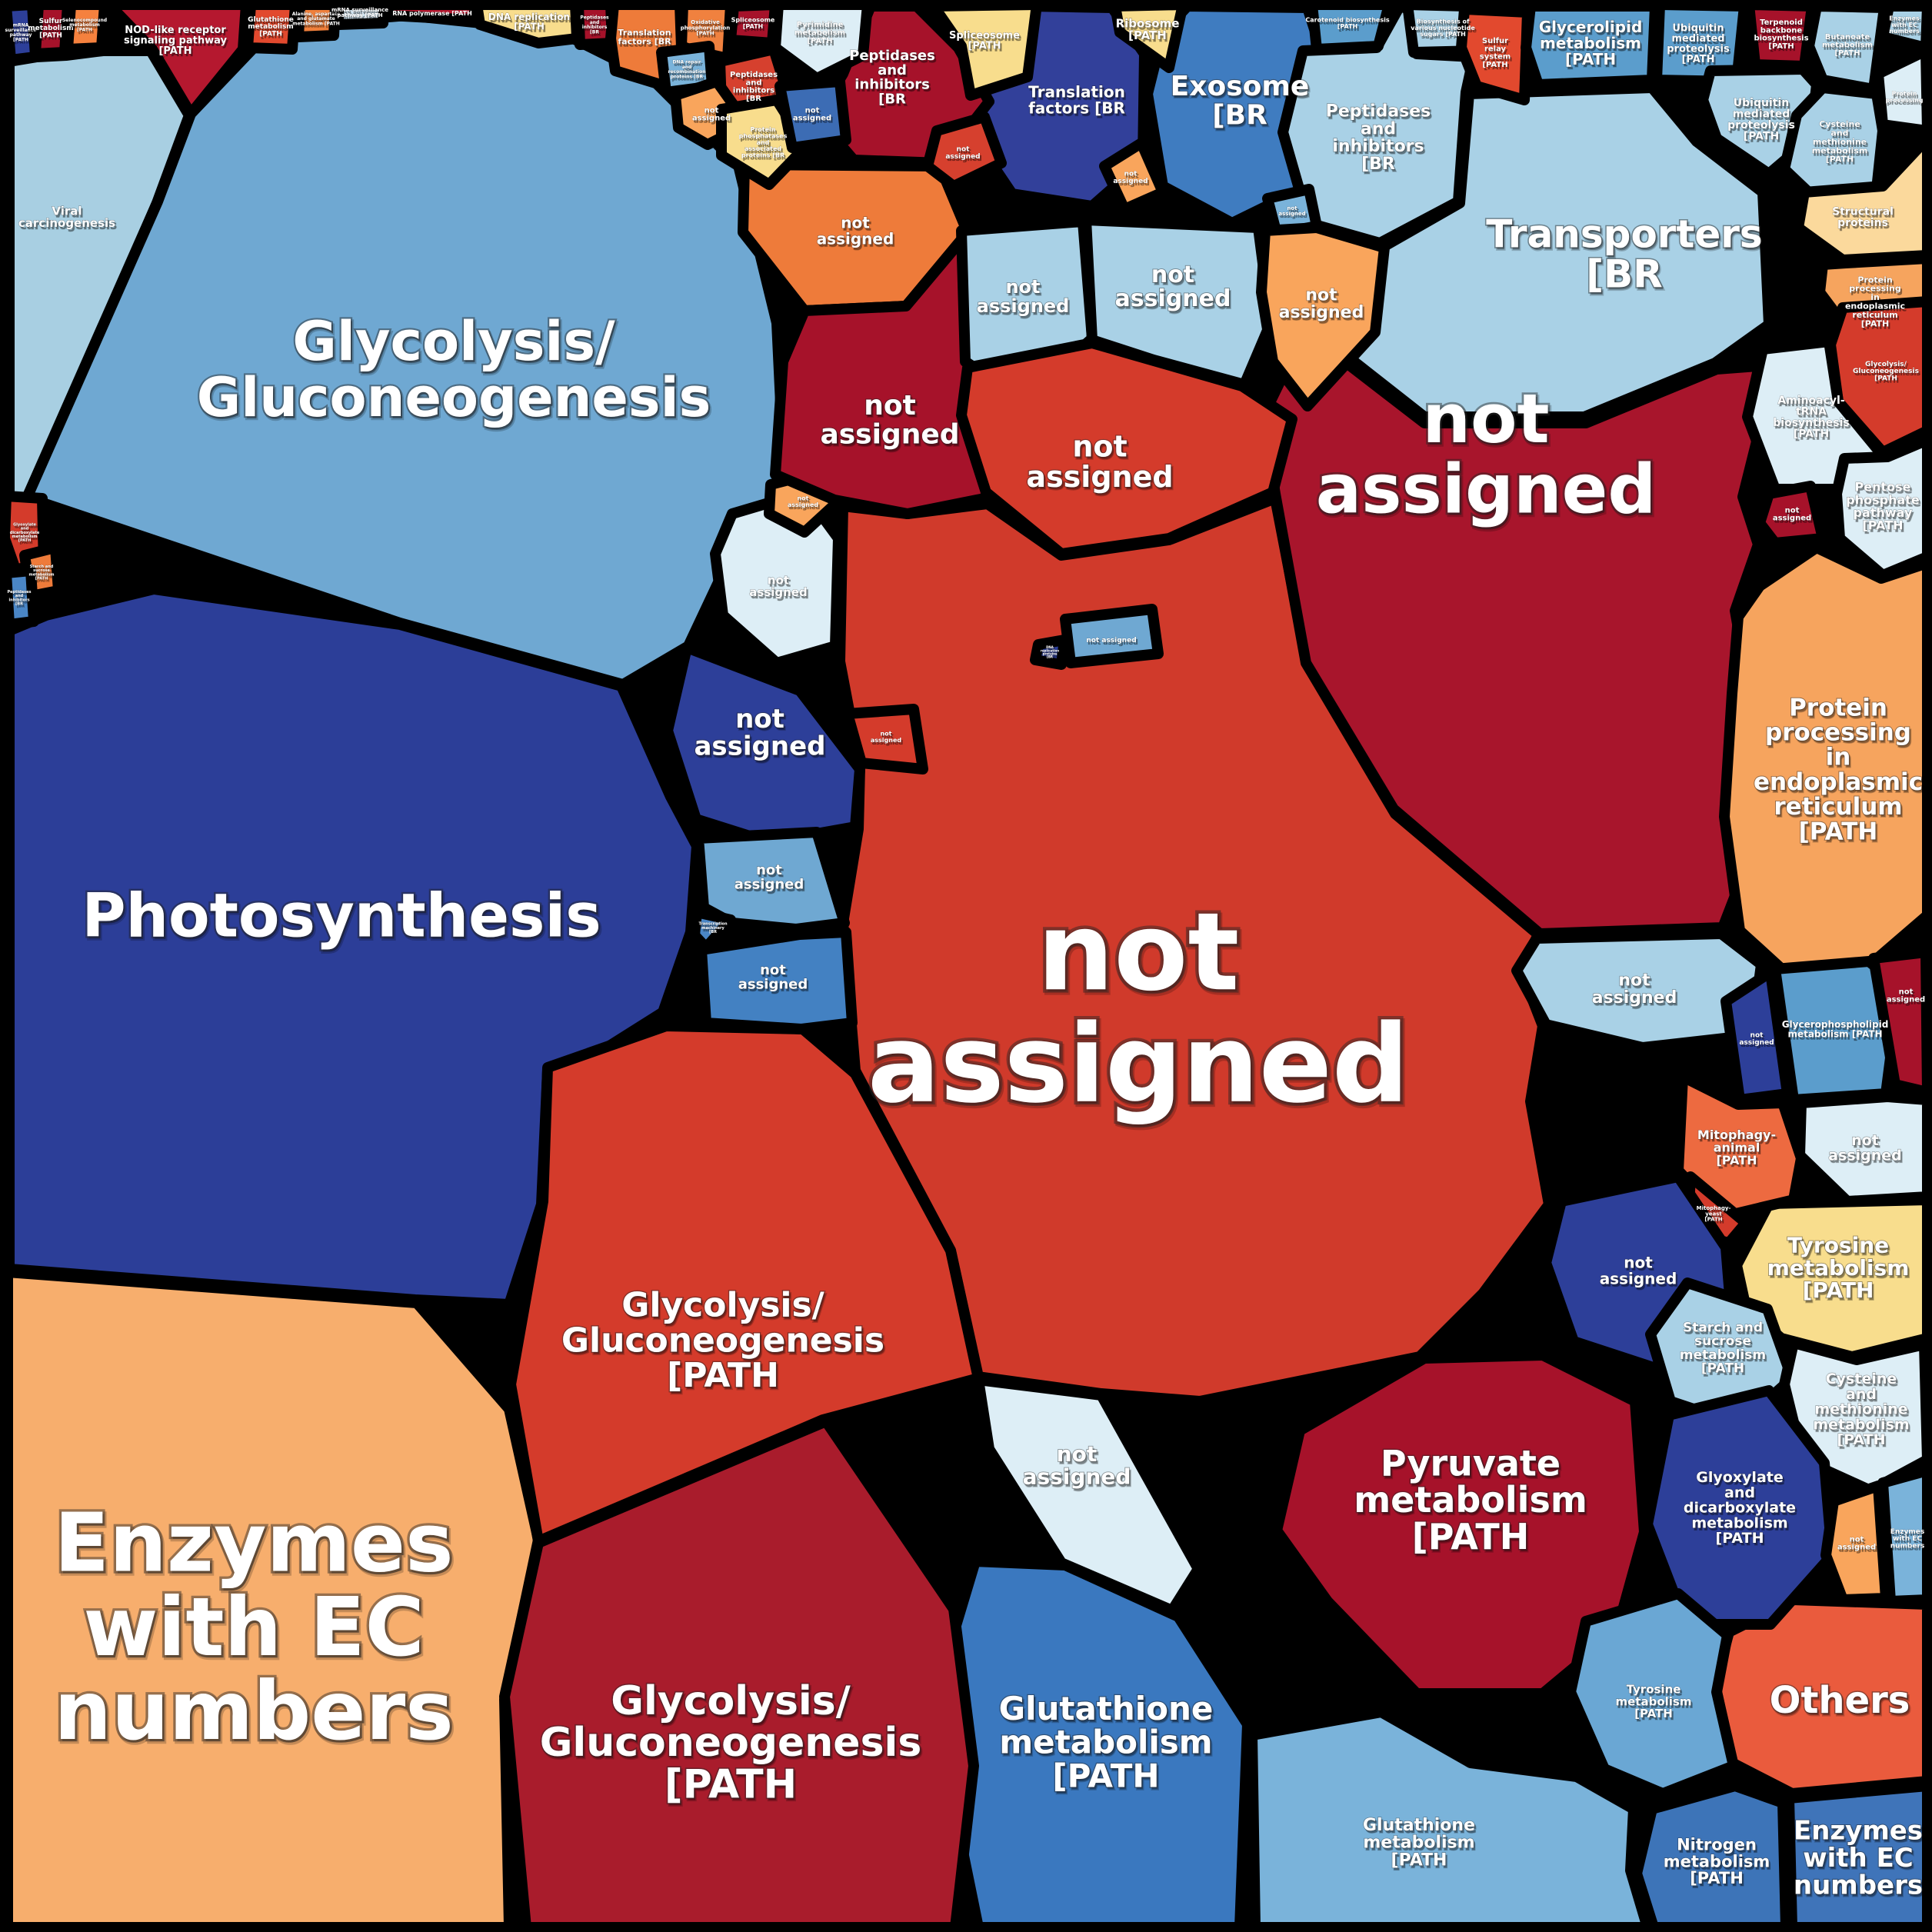 The width and height of the screenshot is (1932, 1932). Describe the element at coordinates (454, 369) in the screenshot. I see `treemap-cell-label: Glycolysis/Gluconeogenesis` at that location.